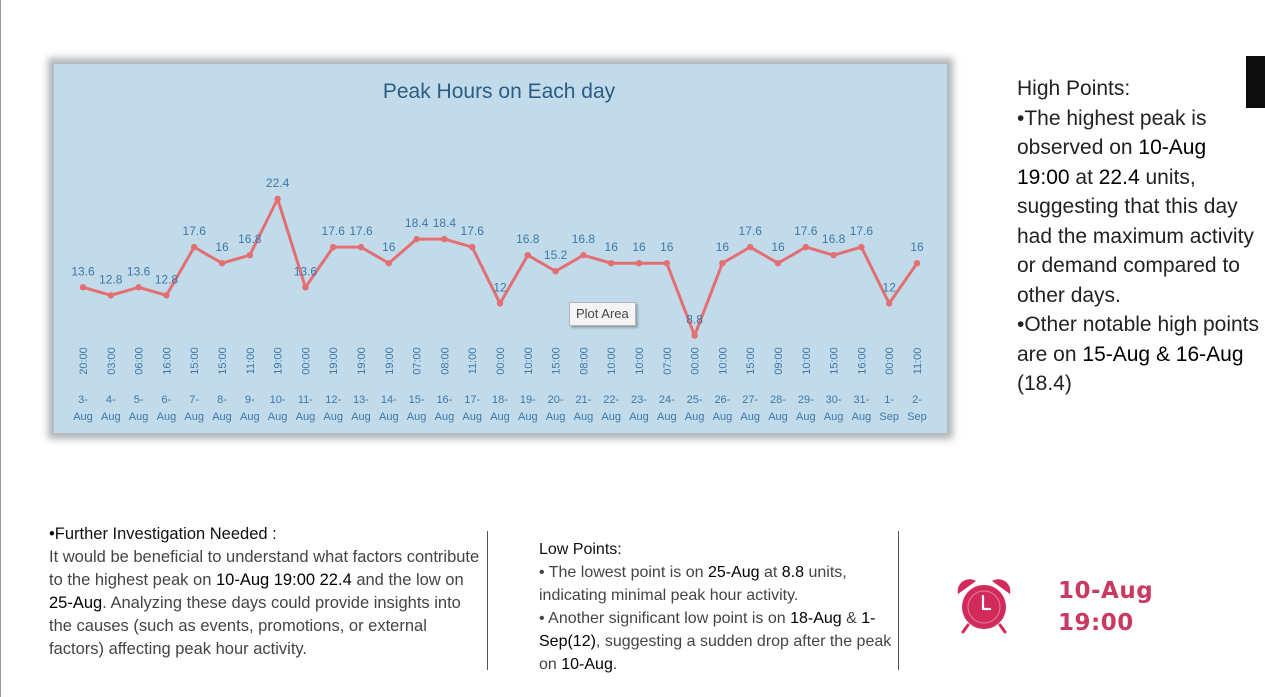 This screenshot has height=697, width=1265. I want to click on x-tick-day: 31-, so click(861, 400).